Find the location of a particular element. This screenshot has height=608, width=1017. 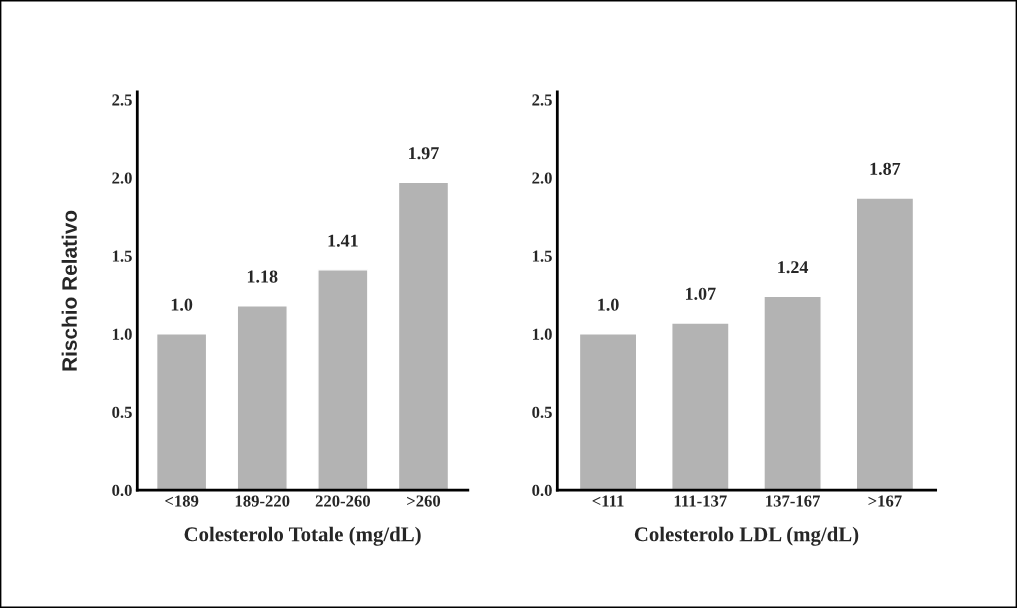

x-tick-label: 111-137 is located at coordinates (700, 501).